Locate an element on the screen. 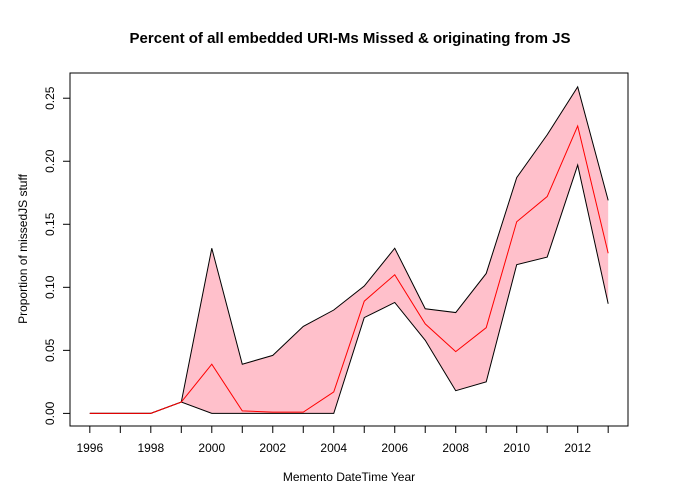 Image resolution: width=700 pixels, height=500 pixels. x-axis: 1996 1998 2000 2002 2004 2006 2008 2010 2012 is located at coordinates (342, 440).